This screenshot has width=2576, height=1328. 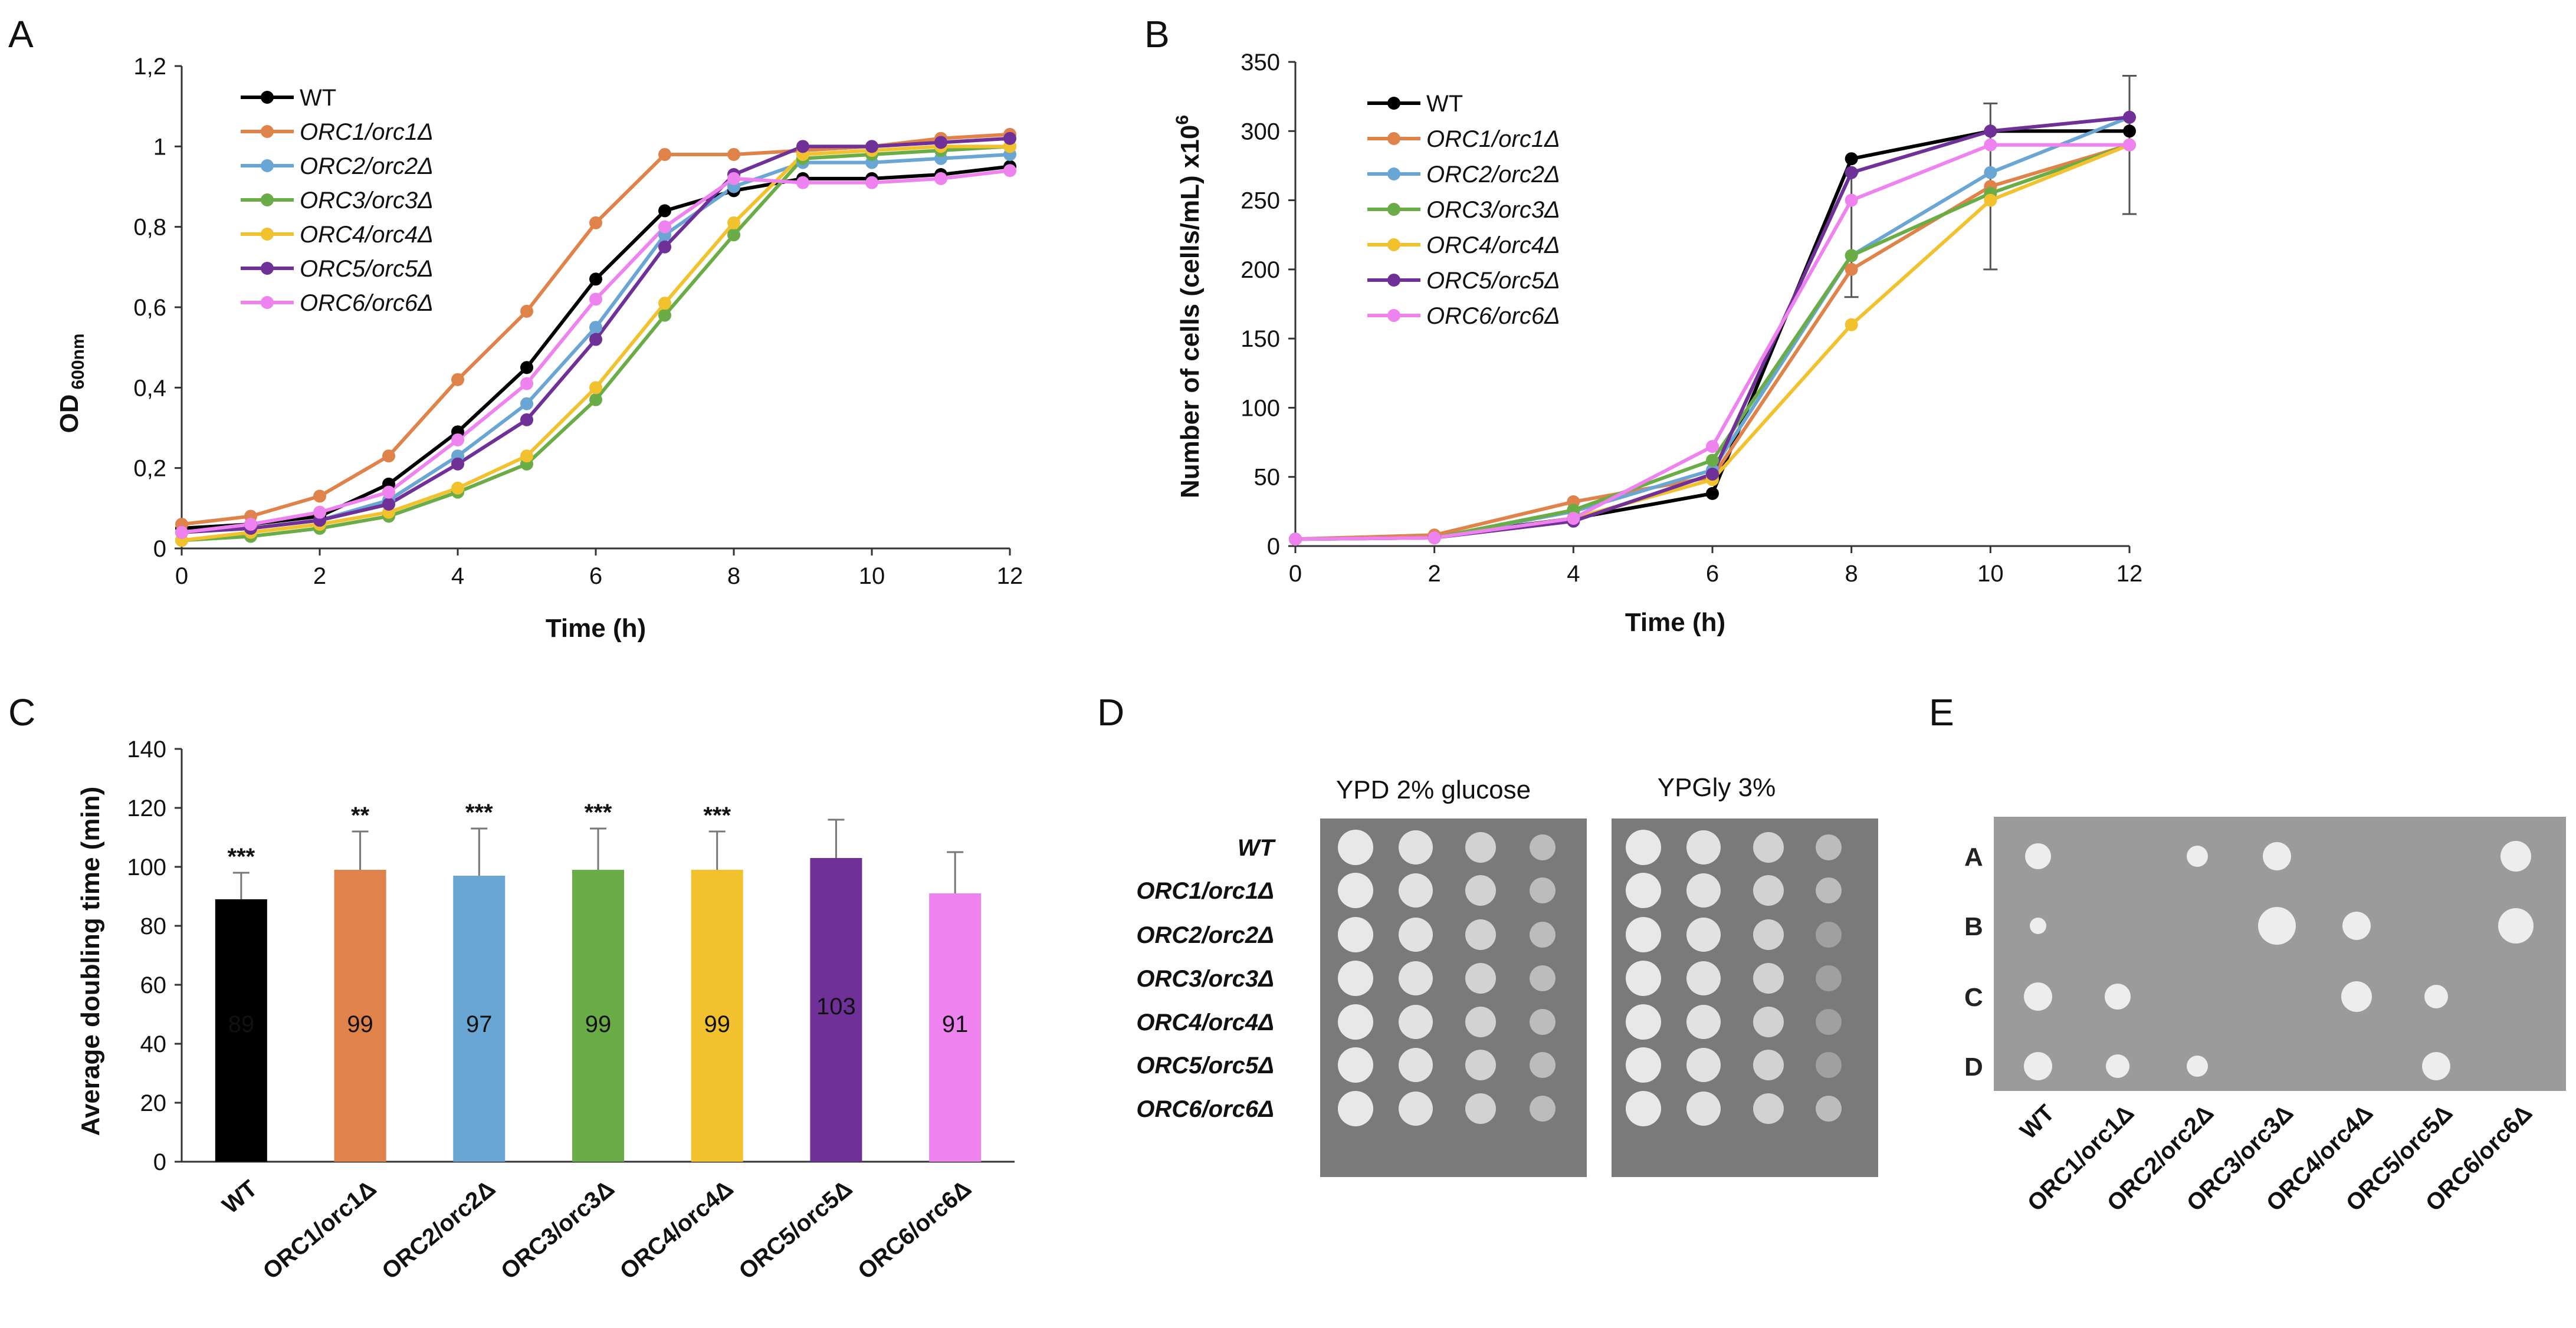 I want to click on chart-b-x-tick-label: 6, so click(x=1712, y=574).